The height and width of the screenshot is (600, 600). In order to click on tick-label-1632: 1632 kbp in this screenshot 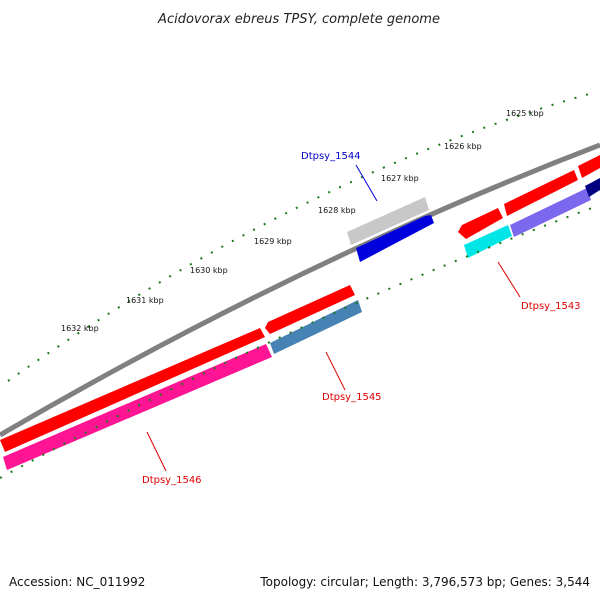, I will do `click(80, 328)`.